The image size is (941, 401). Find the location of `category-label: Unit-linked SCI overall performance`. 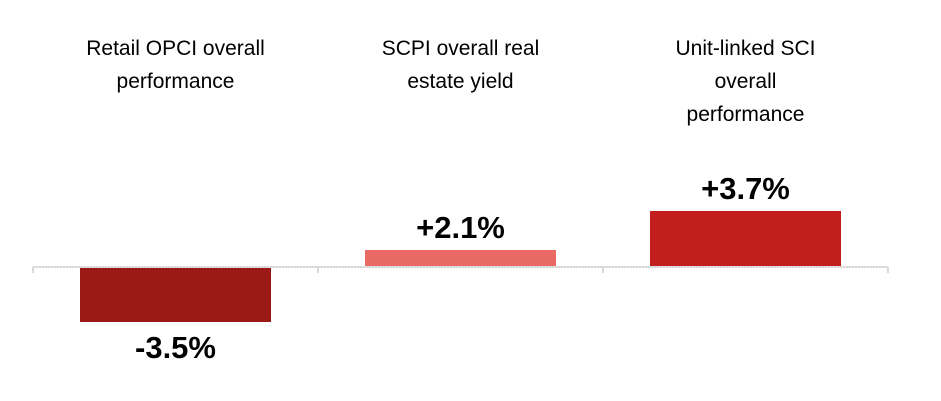

category-label: Unit-linked SCI overall performance is located at coordinates (745, 81).